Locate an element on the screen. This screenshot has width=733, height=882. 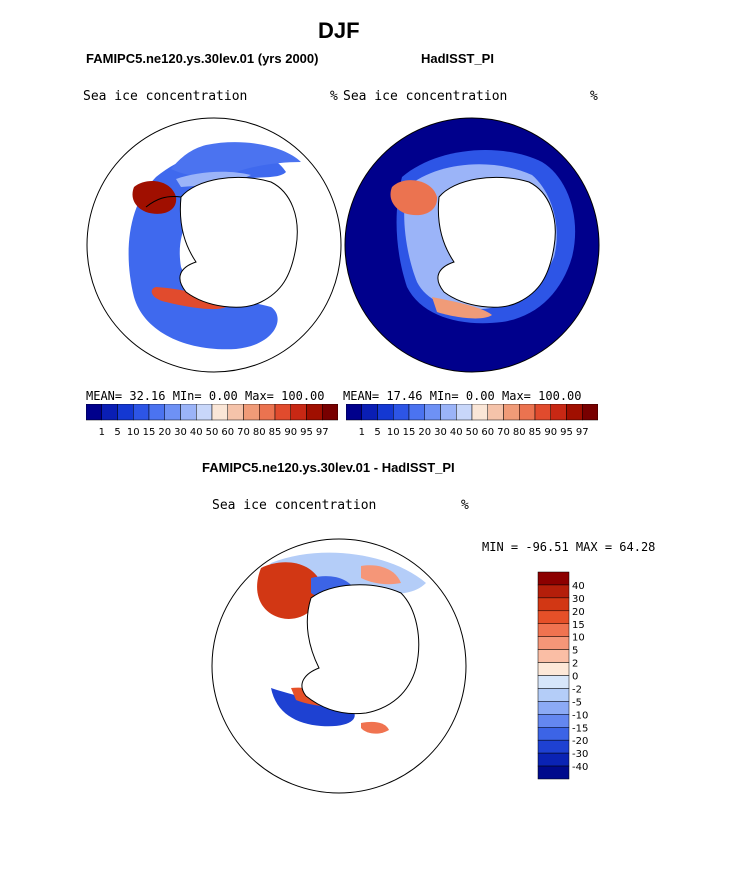
left-min-value: 0.00 is located at coordinates (223, 396).